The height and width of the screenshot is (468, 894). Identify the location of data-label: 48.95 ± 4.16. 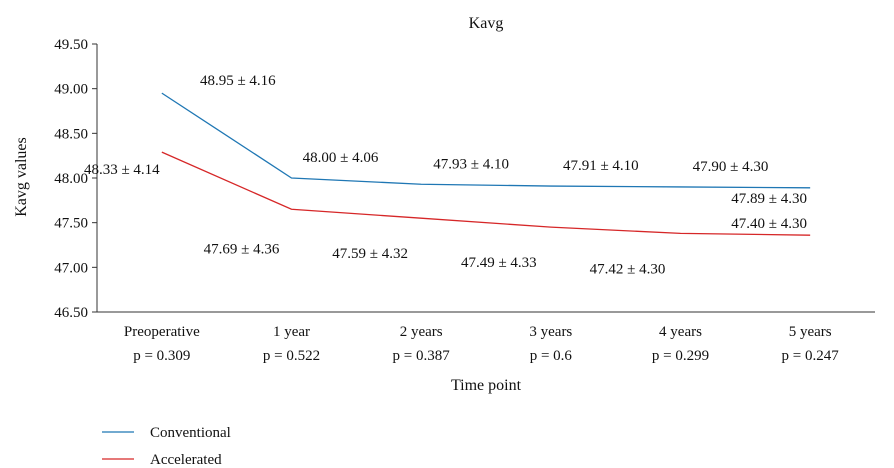
(238, 81).